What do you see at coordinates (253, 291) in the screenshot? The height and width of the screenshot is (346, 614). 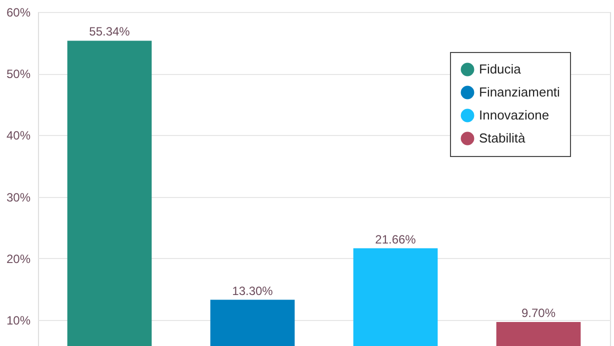 I see `data-label: 13.30%` at bounding box center [253, 291].